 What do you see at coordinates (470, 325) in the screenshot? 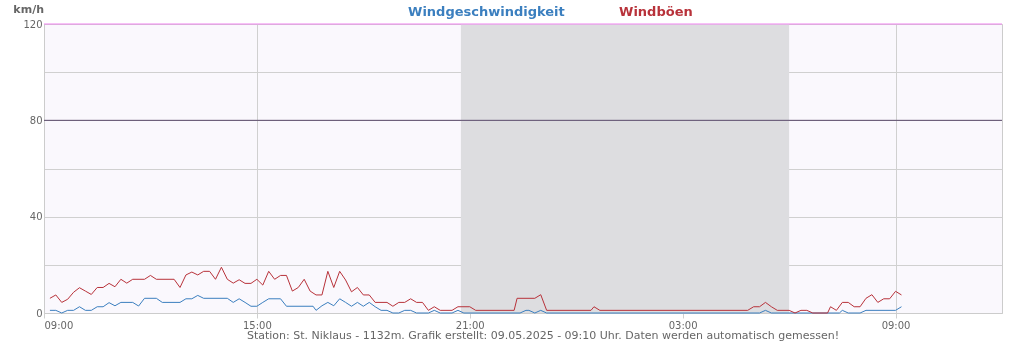
I see `x-tick-label: 21:00` at bounding box center [470, 325].